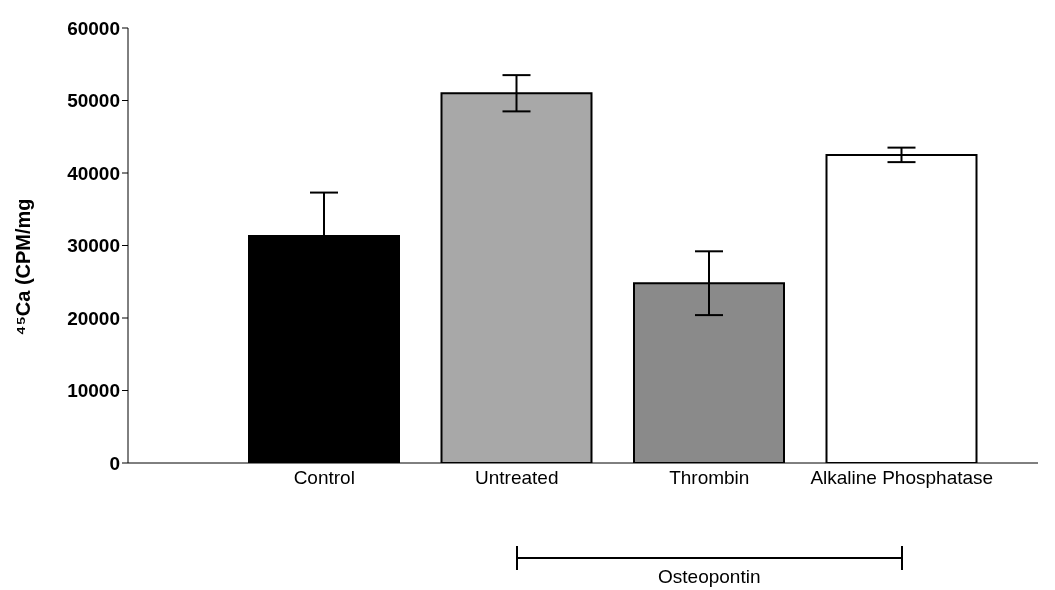  Describe the element at coordinates (902, 478) in the screenshot. I see `x-tick-label: Alkaline Phosphatase` at that location.